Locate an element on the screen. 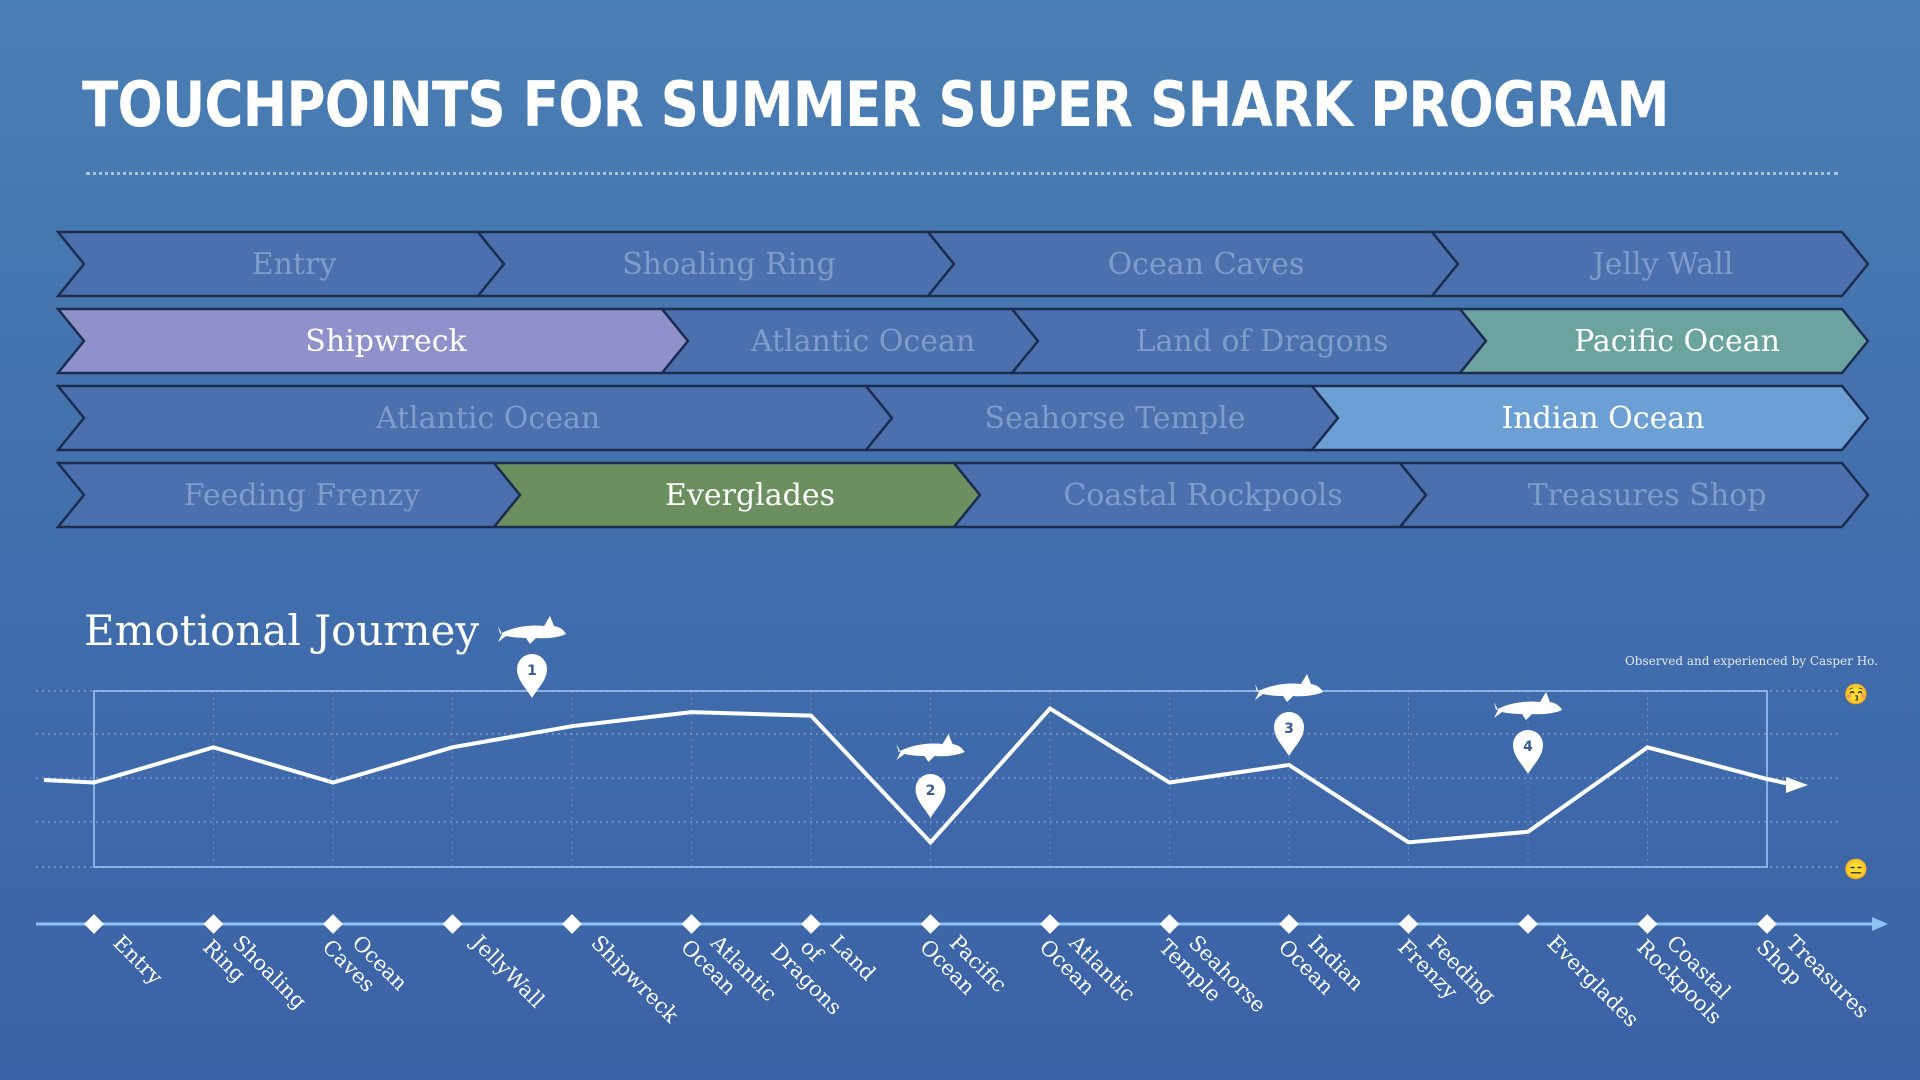  credit-note: Observed and experienced by Casper Ho. is located at coordinates (1751, 661).